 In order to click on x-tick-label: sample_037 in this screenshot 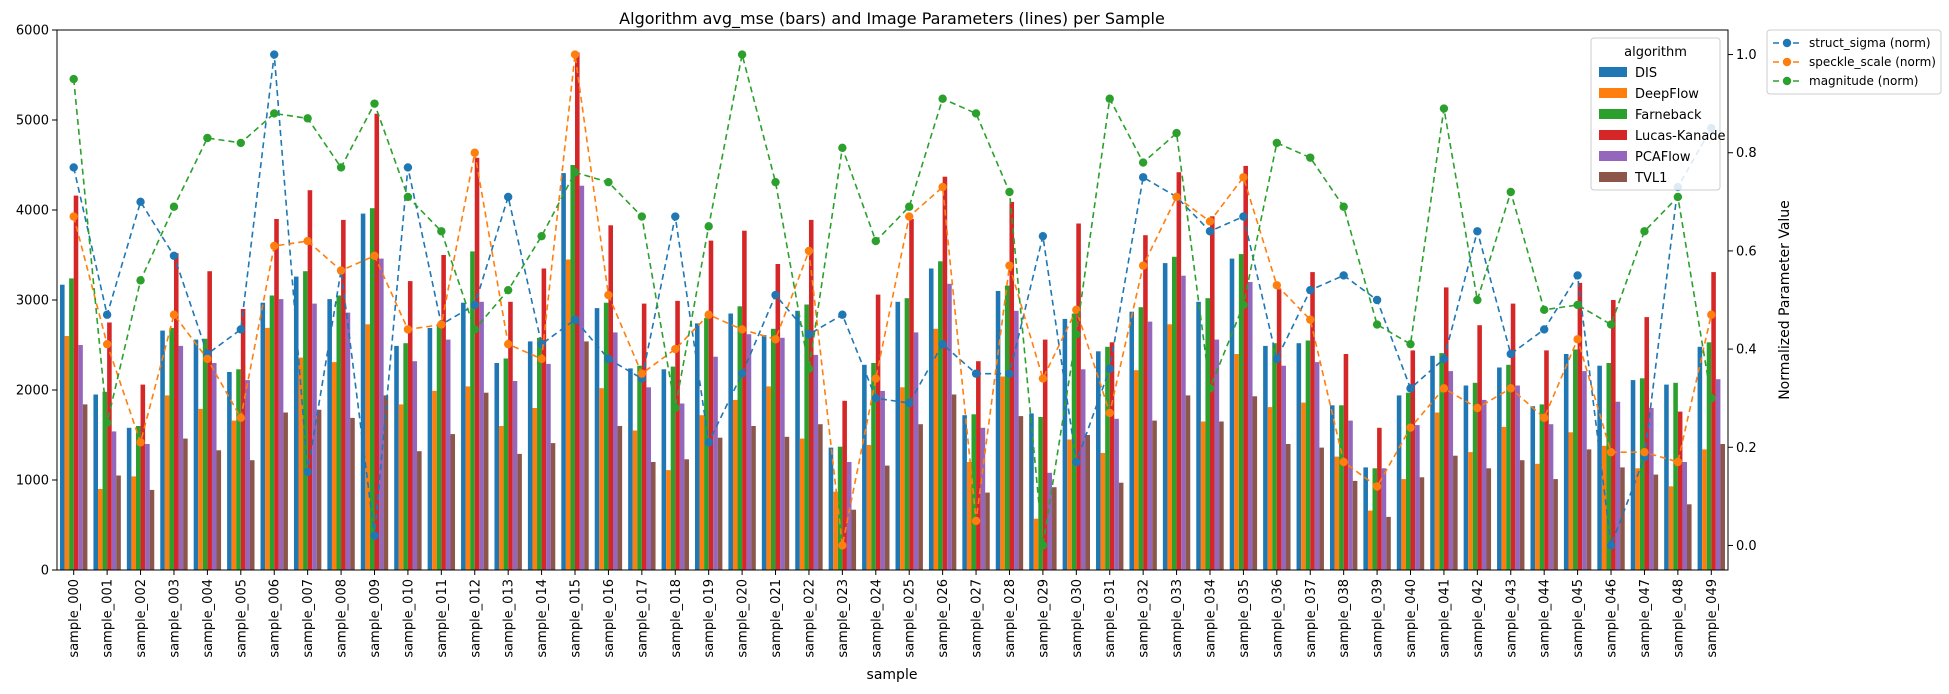, I will do `click(1311, 618)`.